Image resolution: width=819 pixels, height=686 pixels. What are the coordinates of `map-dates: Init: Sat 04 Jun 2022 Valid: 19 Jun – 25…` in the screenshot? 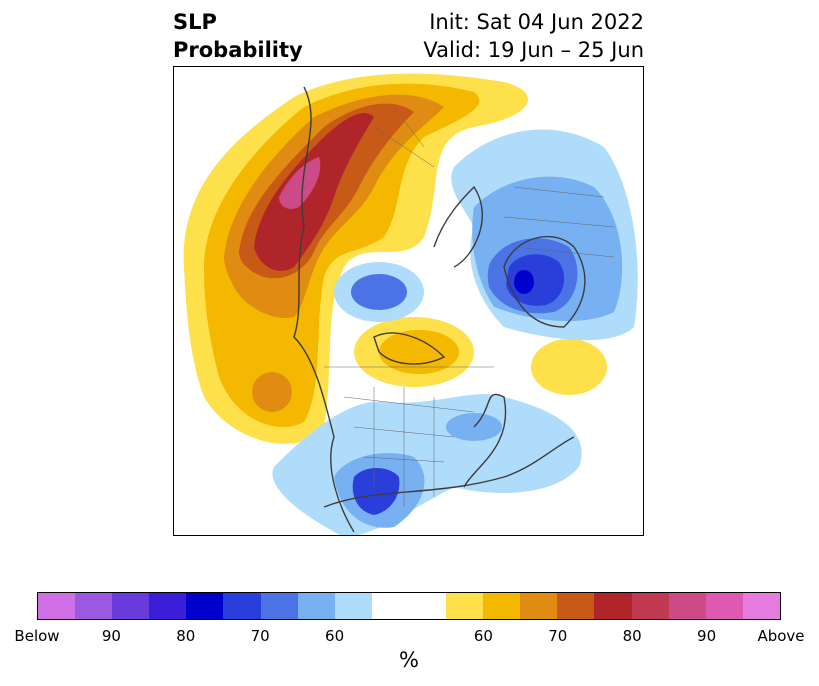 It's located at (533, 36).